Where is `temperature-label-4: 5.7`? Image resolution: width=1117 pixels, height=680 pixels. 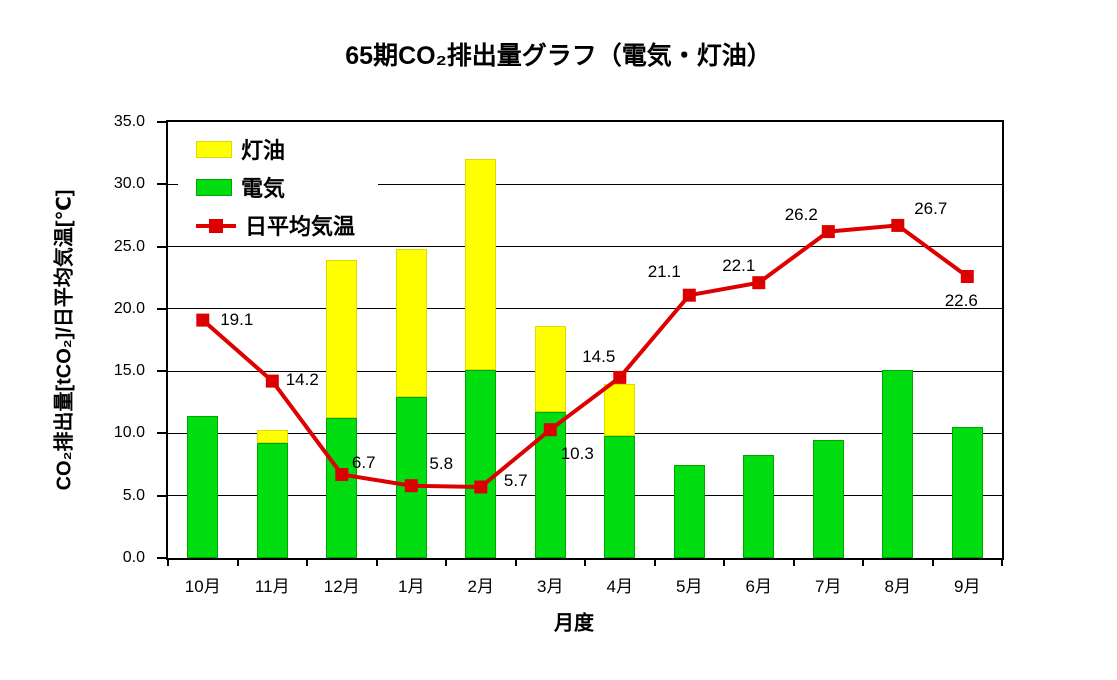
temperature-label-4: 5.7 is located at coordinates (515, 480).